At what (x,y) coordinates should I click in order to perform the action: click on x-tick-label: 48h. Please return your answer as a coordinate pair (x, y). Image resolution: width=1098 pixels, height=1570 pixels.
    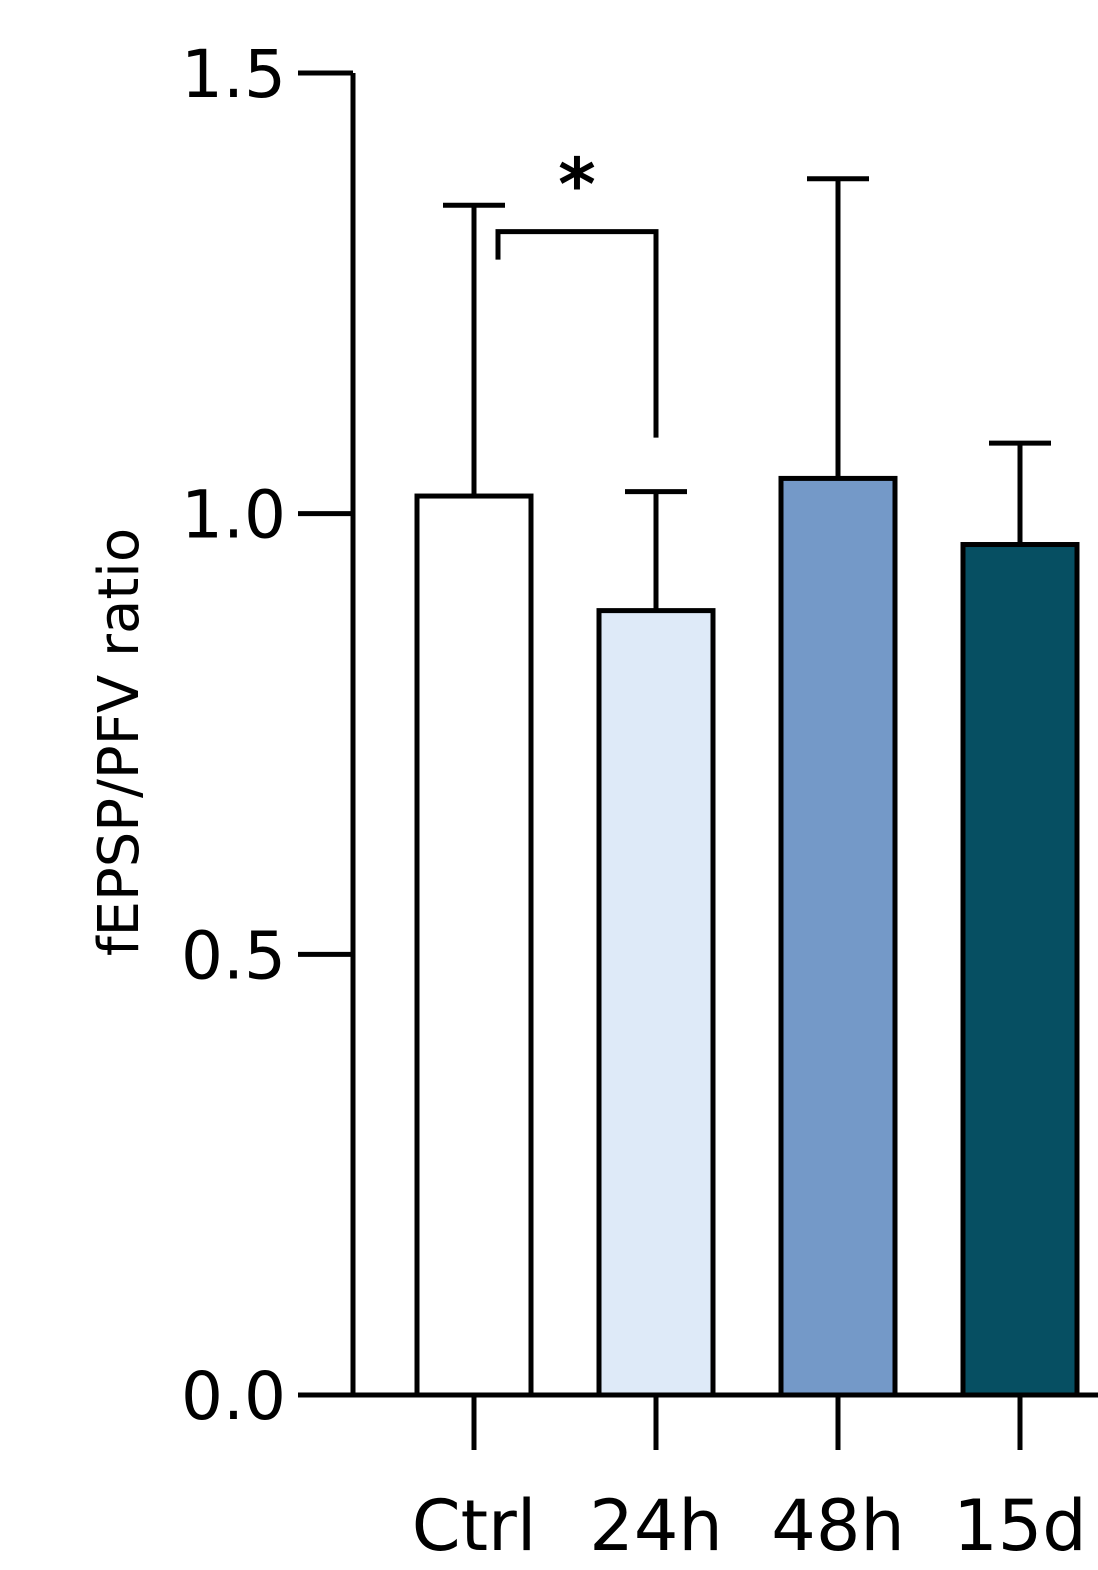
    Looking at the image, I should click on (837, 1526).